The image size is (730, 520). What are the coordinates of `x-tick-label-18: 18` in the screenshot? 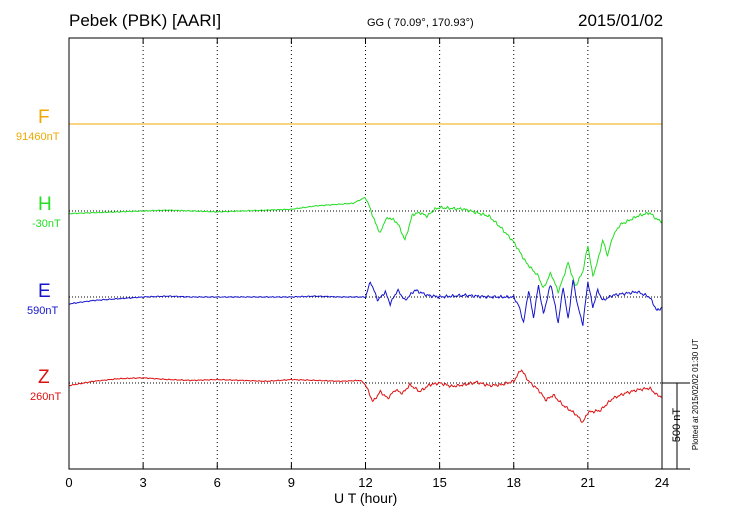 It's located at (514, 482).